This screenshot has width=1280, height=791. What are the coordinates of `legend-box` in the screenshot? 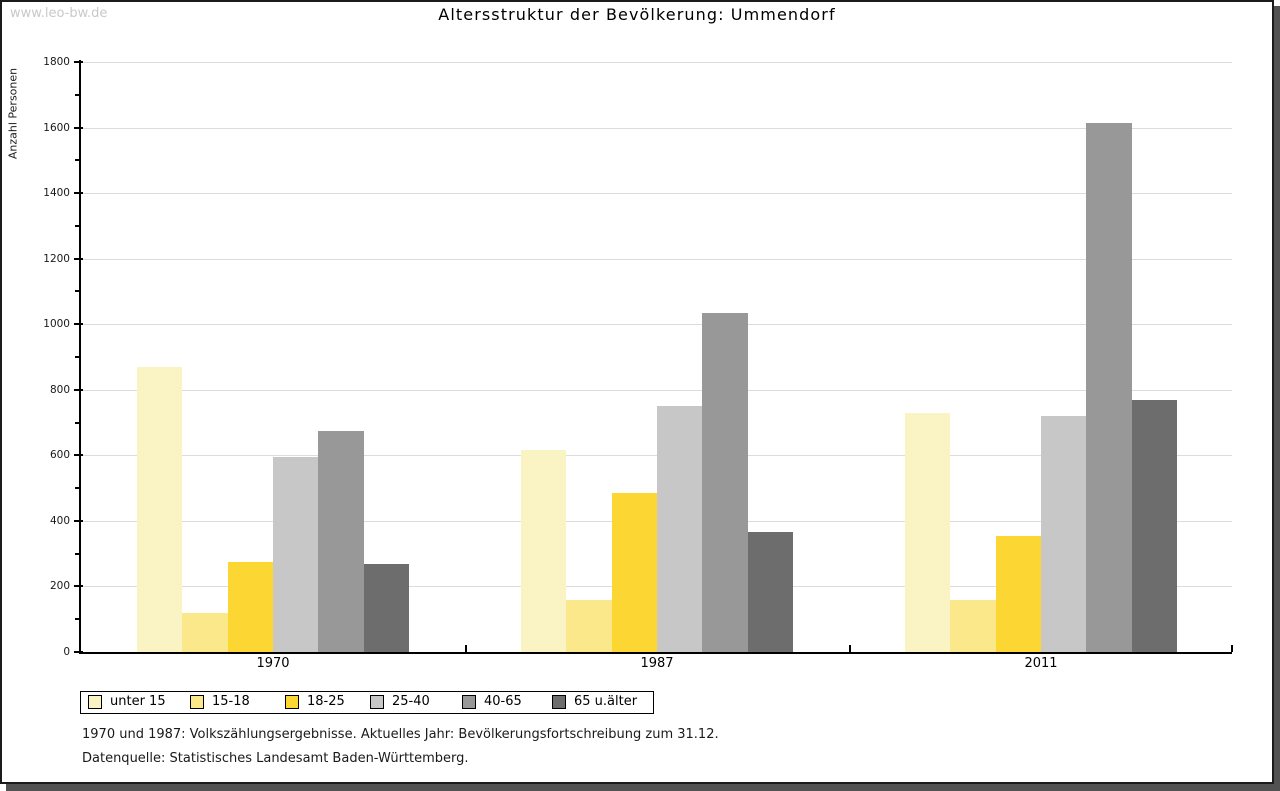 It's located at (367, 702).